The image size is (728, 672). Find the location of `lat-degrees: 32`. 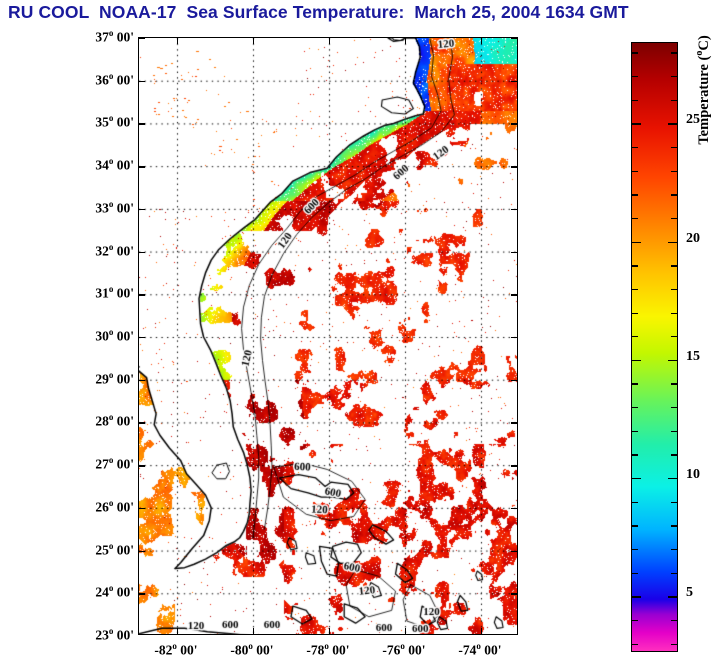

lat-degrees: 32 is located at coordinates (102, 251).